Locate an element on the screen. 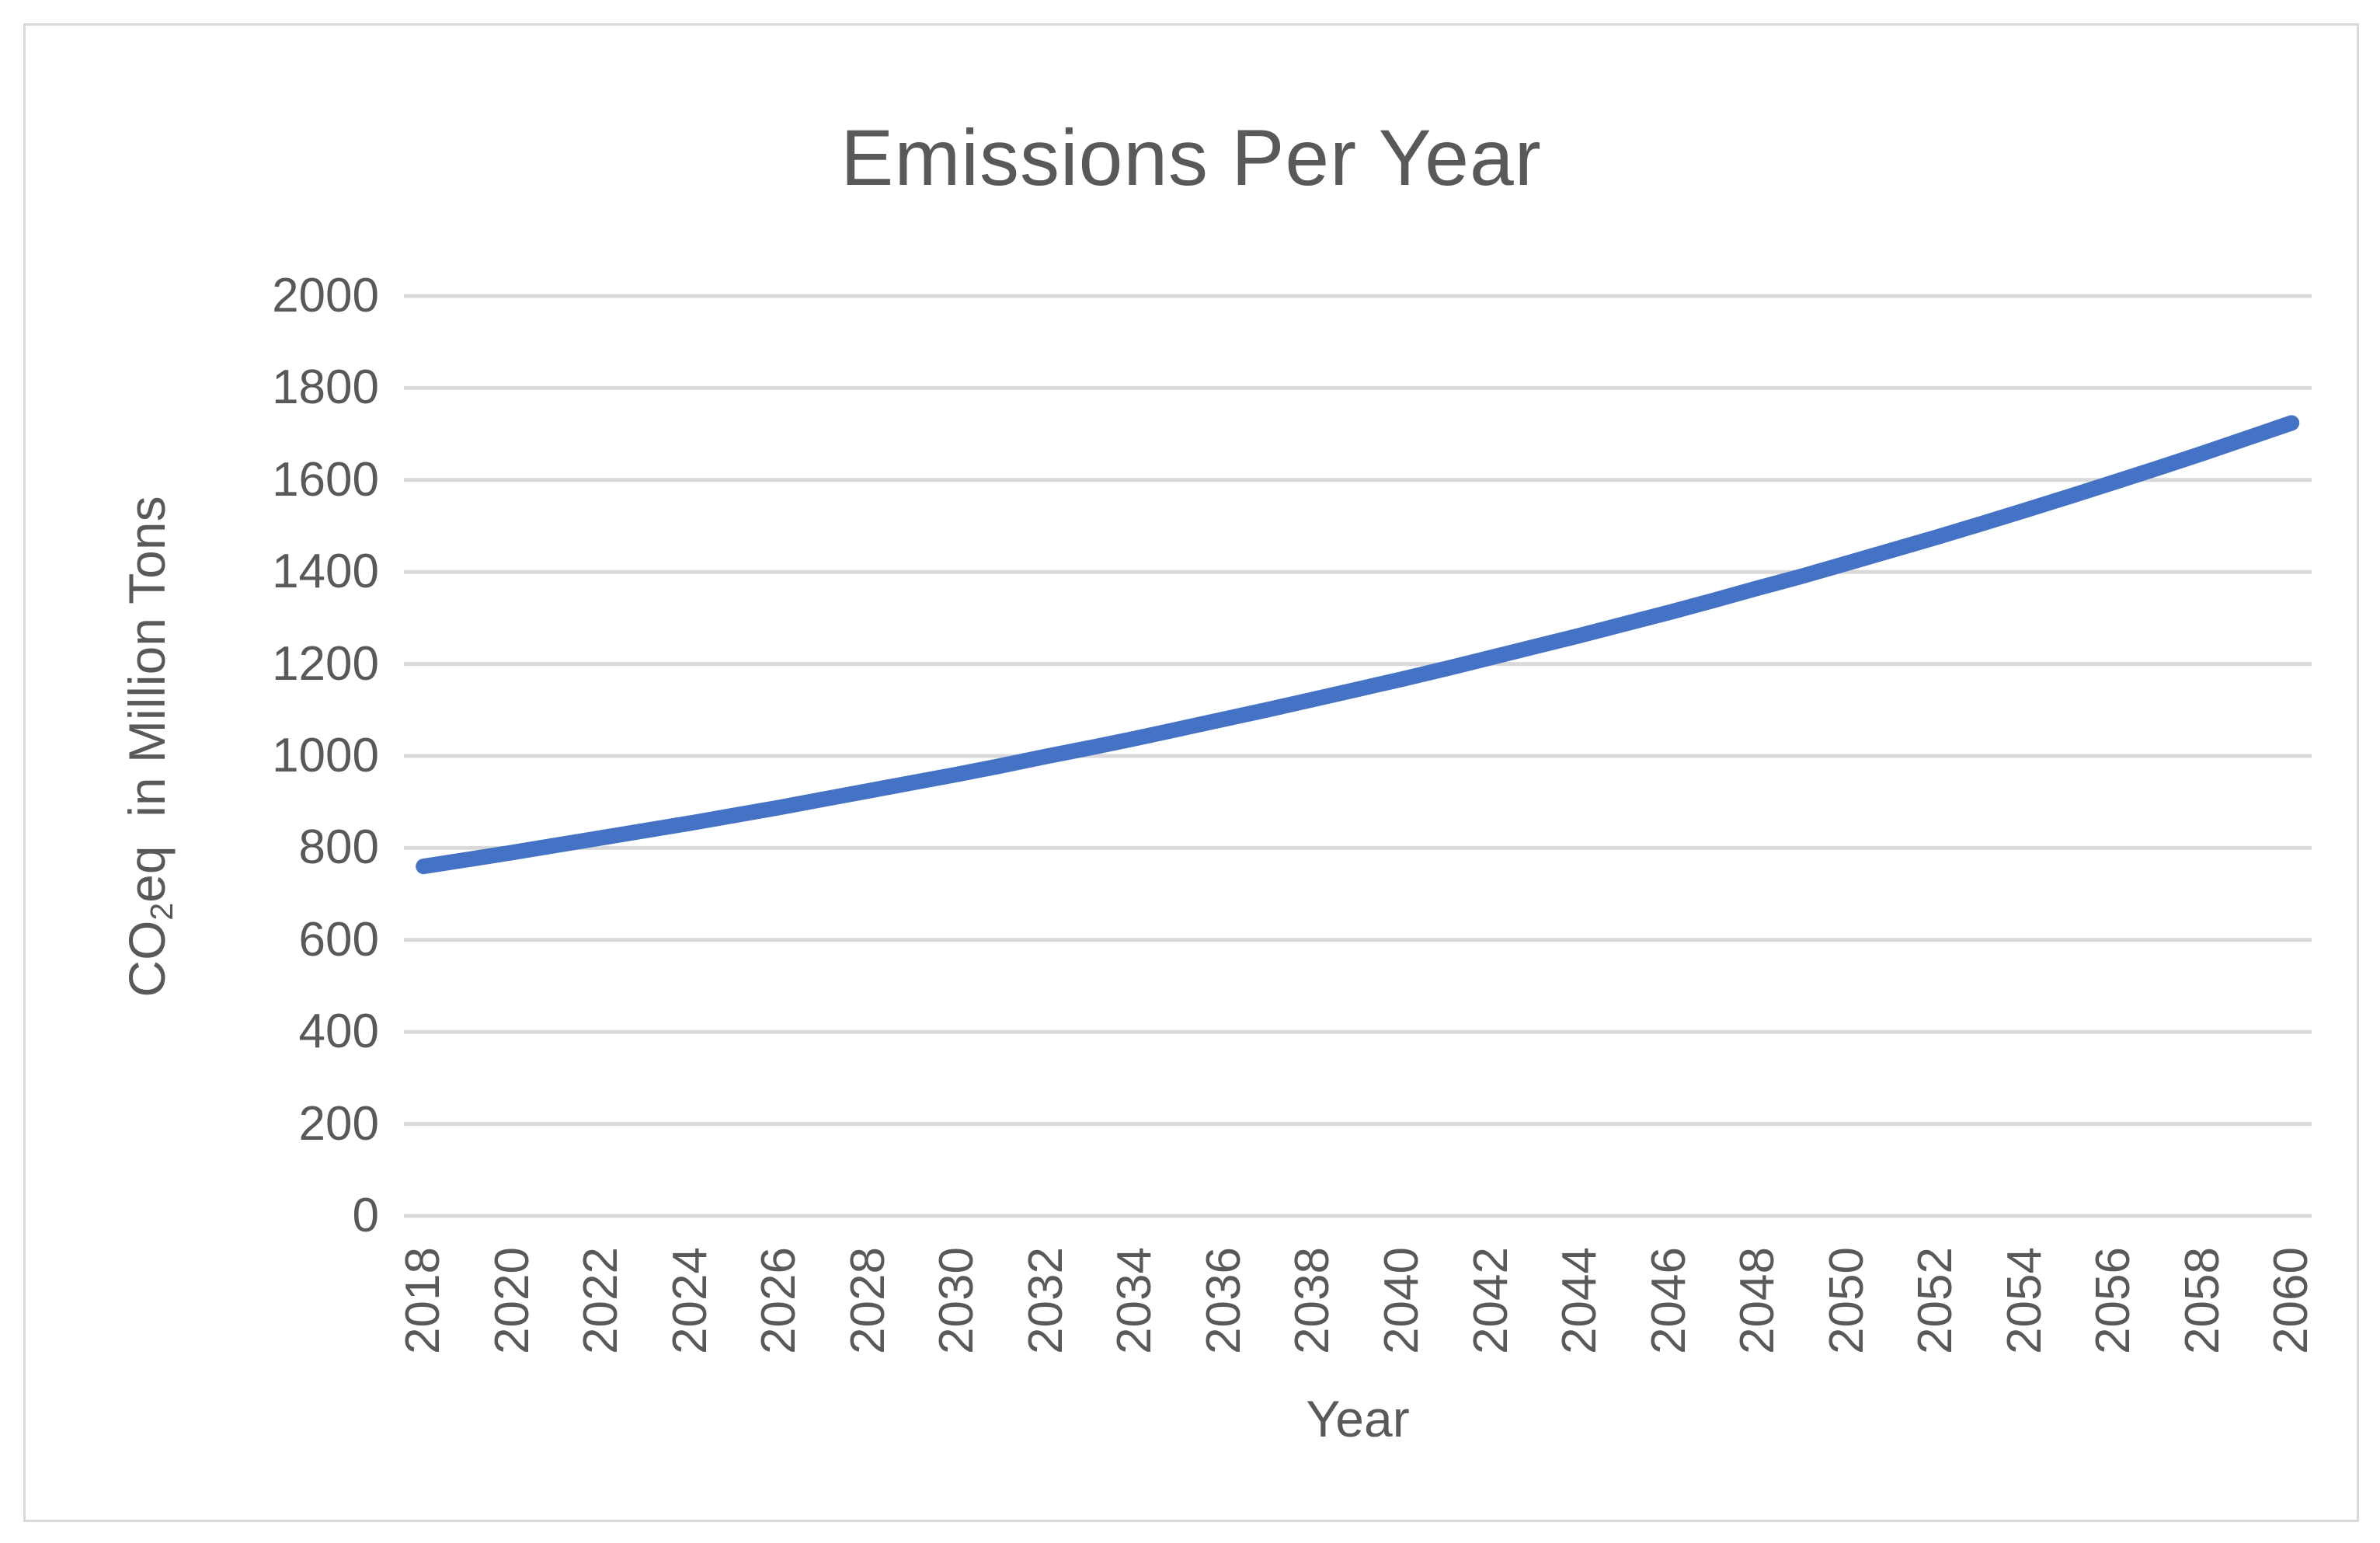  y-tick-label: 1200 is located at coordinates (326, 663).